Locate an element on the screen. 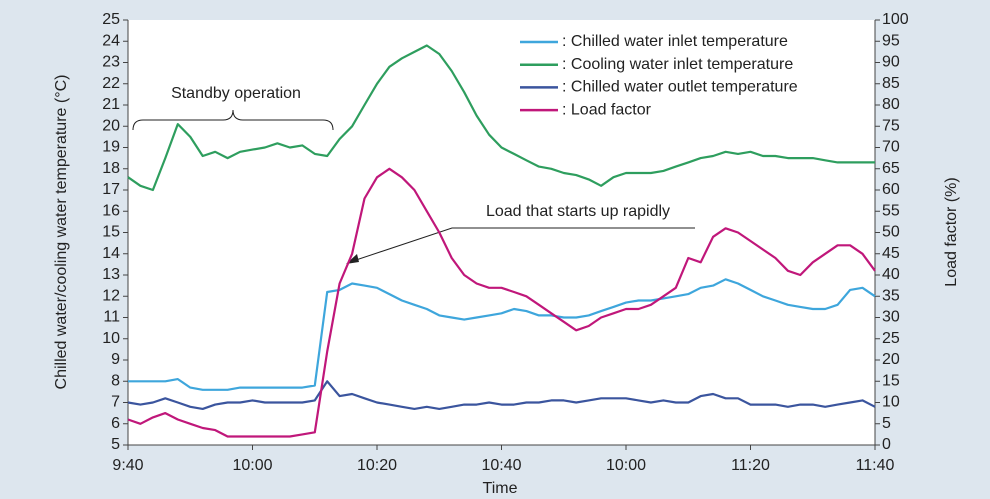 Image resolution: width=990 pixels, height=499 pixels. y-tick-label: 20 is located at coordinates (111, 125).